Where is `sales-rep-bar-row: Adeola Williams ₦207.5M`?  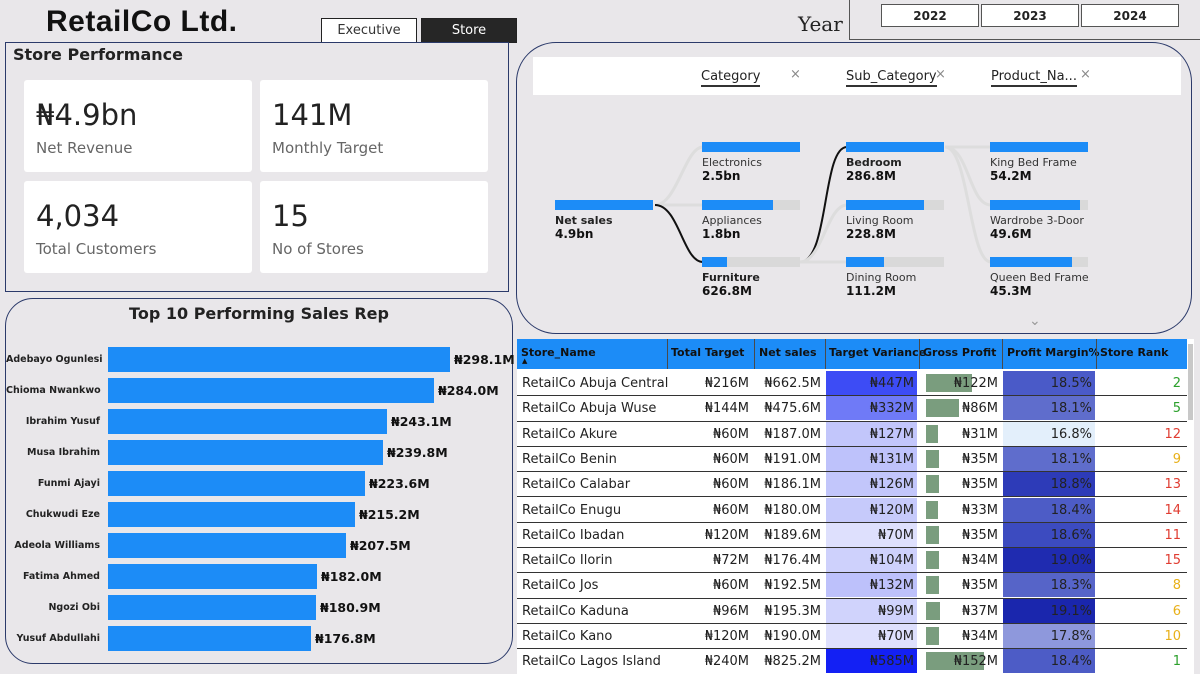
sales-rep-bar-row: Adeola Williams ₦207.5M is located at coordinates (260, 545).